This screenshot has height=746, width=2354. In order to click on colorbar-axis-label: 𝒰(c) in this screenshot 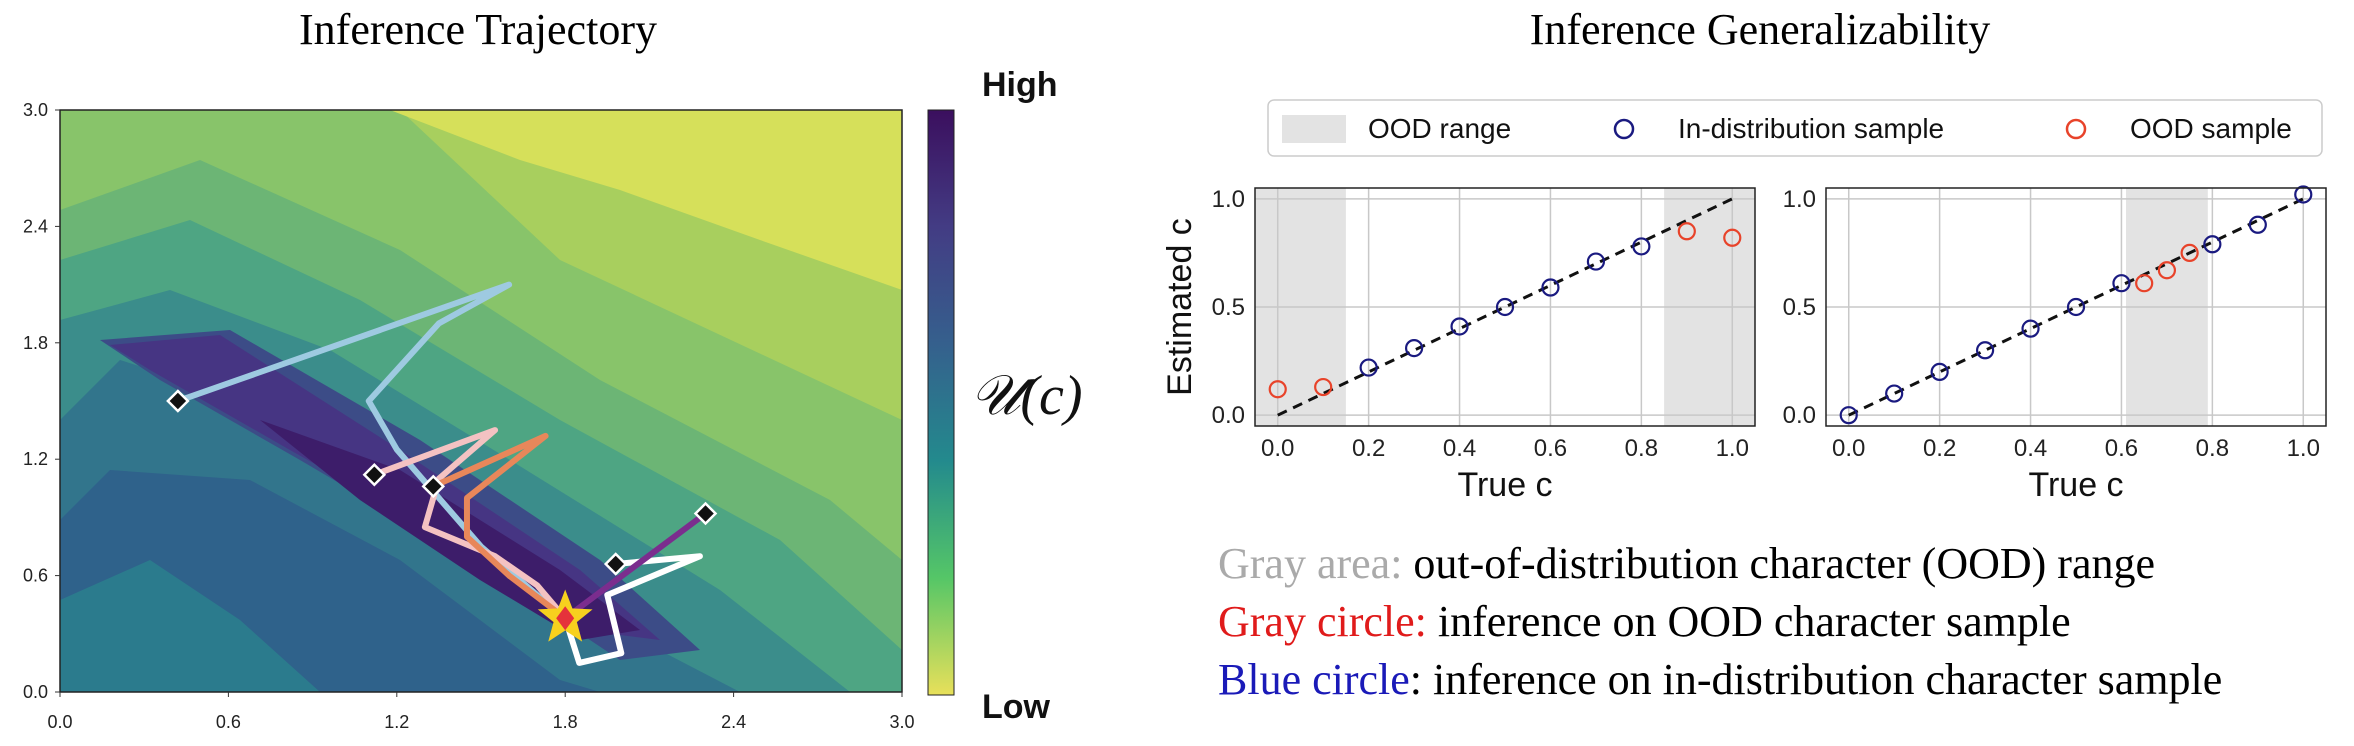, I will do `click(1026, 396)`.